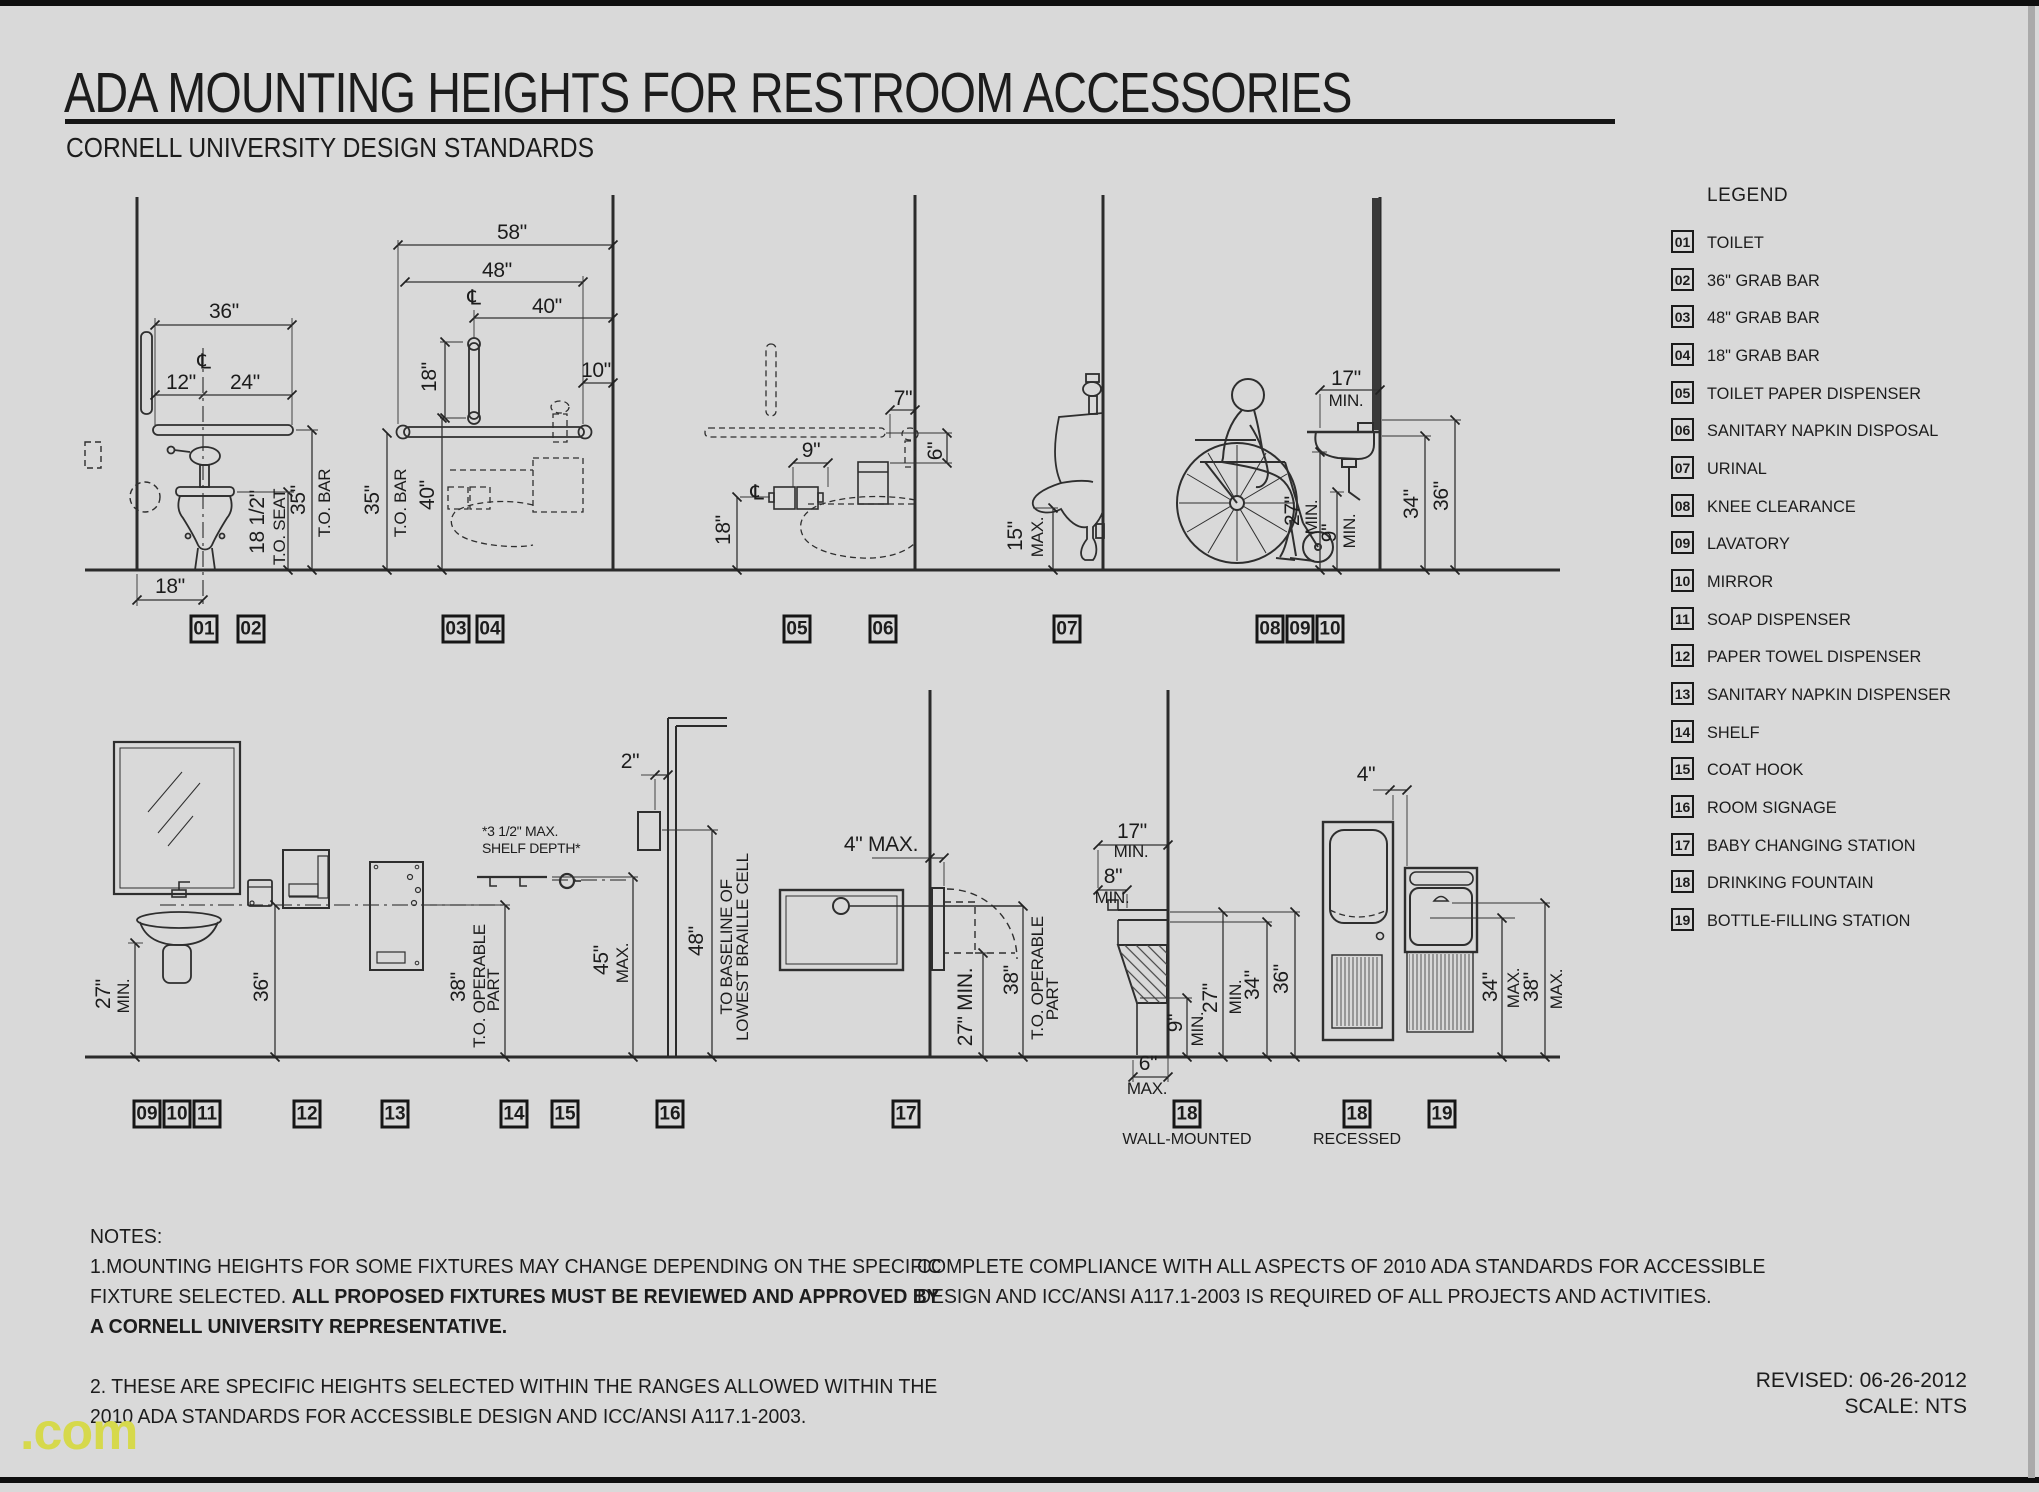  What do you see at coordinates (670, 1114) in the screenshot?
I see `tag-16-room-signage: 16` at bounding box center [670, 1114].